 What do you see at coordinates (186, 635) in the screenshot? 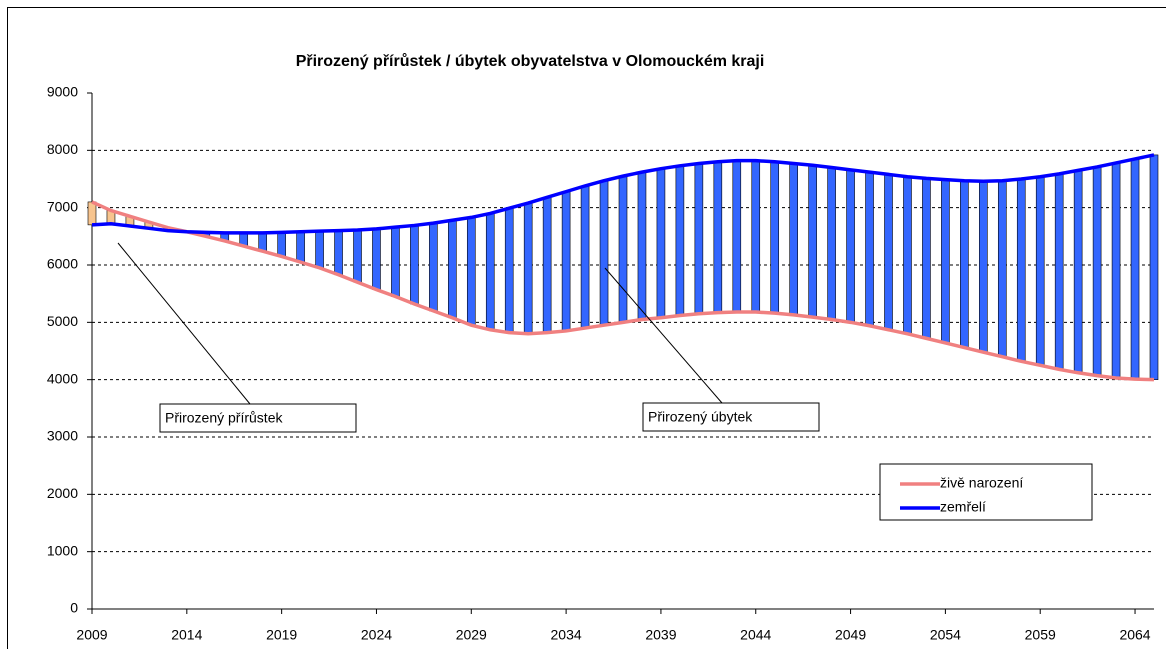
I see `x-tick-label: 2014` at bounding box center [186, 635].